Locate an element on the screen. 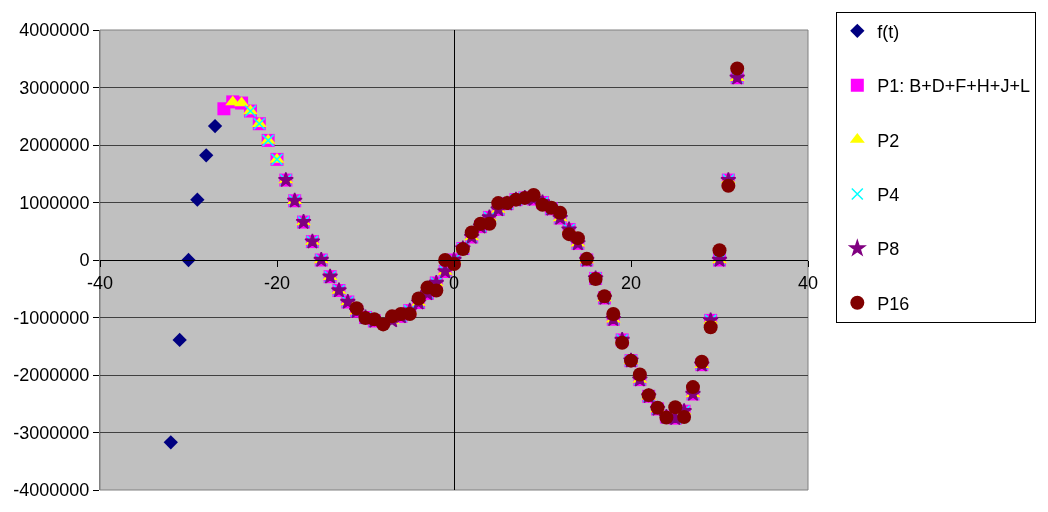 The image size is (1048, 512). y-tick-label: -2000000 is located at coordinates (51, 375).